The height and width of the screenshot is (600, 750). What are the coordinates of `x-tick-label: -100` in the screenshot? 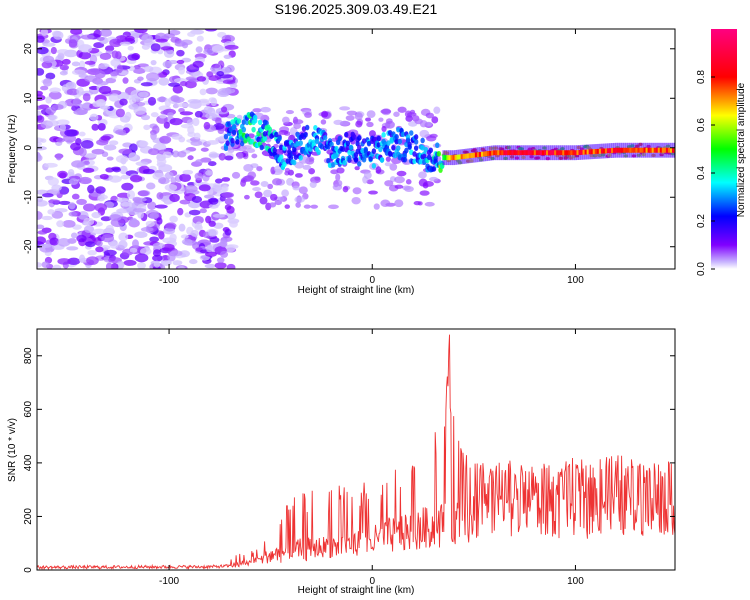 It's located at (169, 581).